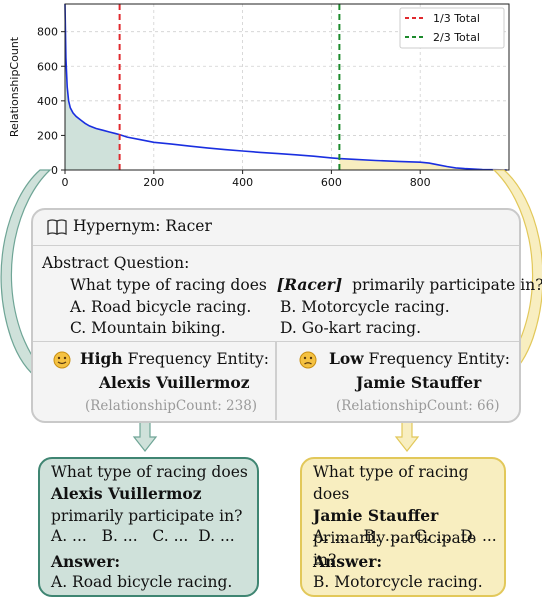 This screenshot has height=597, width=542. Describe the element at coordinates (116, 263) in the screenshot. I see `question-title: Abstract Question:` at that location.